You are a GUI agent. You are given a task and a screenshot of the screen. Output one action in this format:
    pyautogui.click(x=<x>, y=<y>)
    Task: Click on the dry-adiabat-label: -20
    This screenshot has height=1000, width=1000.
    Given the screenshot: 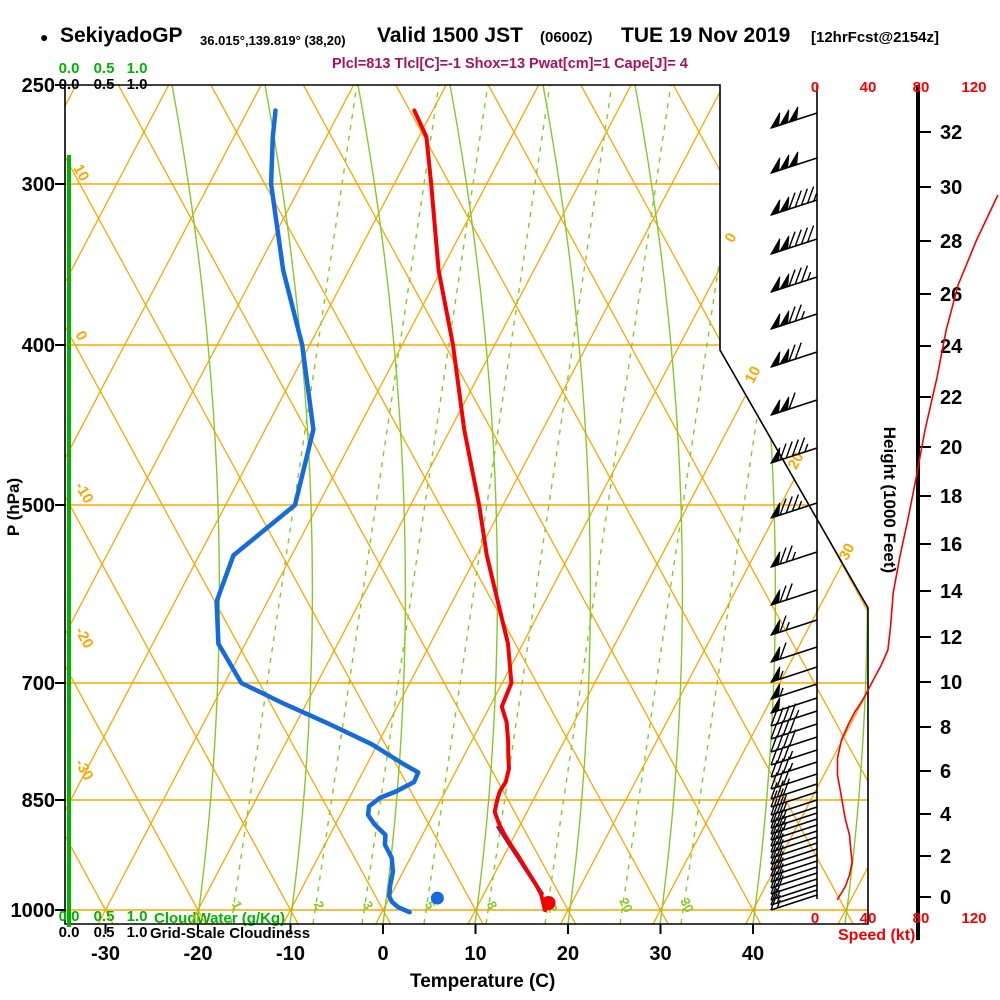 What is the action you would take?
    pyautogui.click(x=83, y=637)
    